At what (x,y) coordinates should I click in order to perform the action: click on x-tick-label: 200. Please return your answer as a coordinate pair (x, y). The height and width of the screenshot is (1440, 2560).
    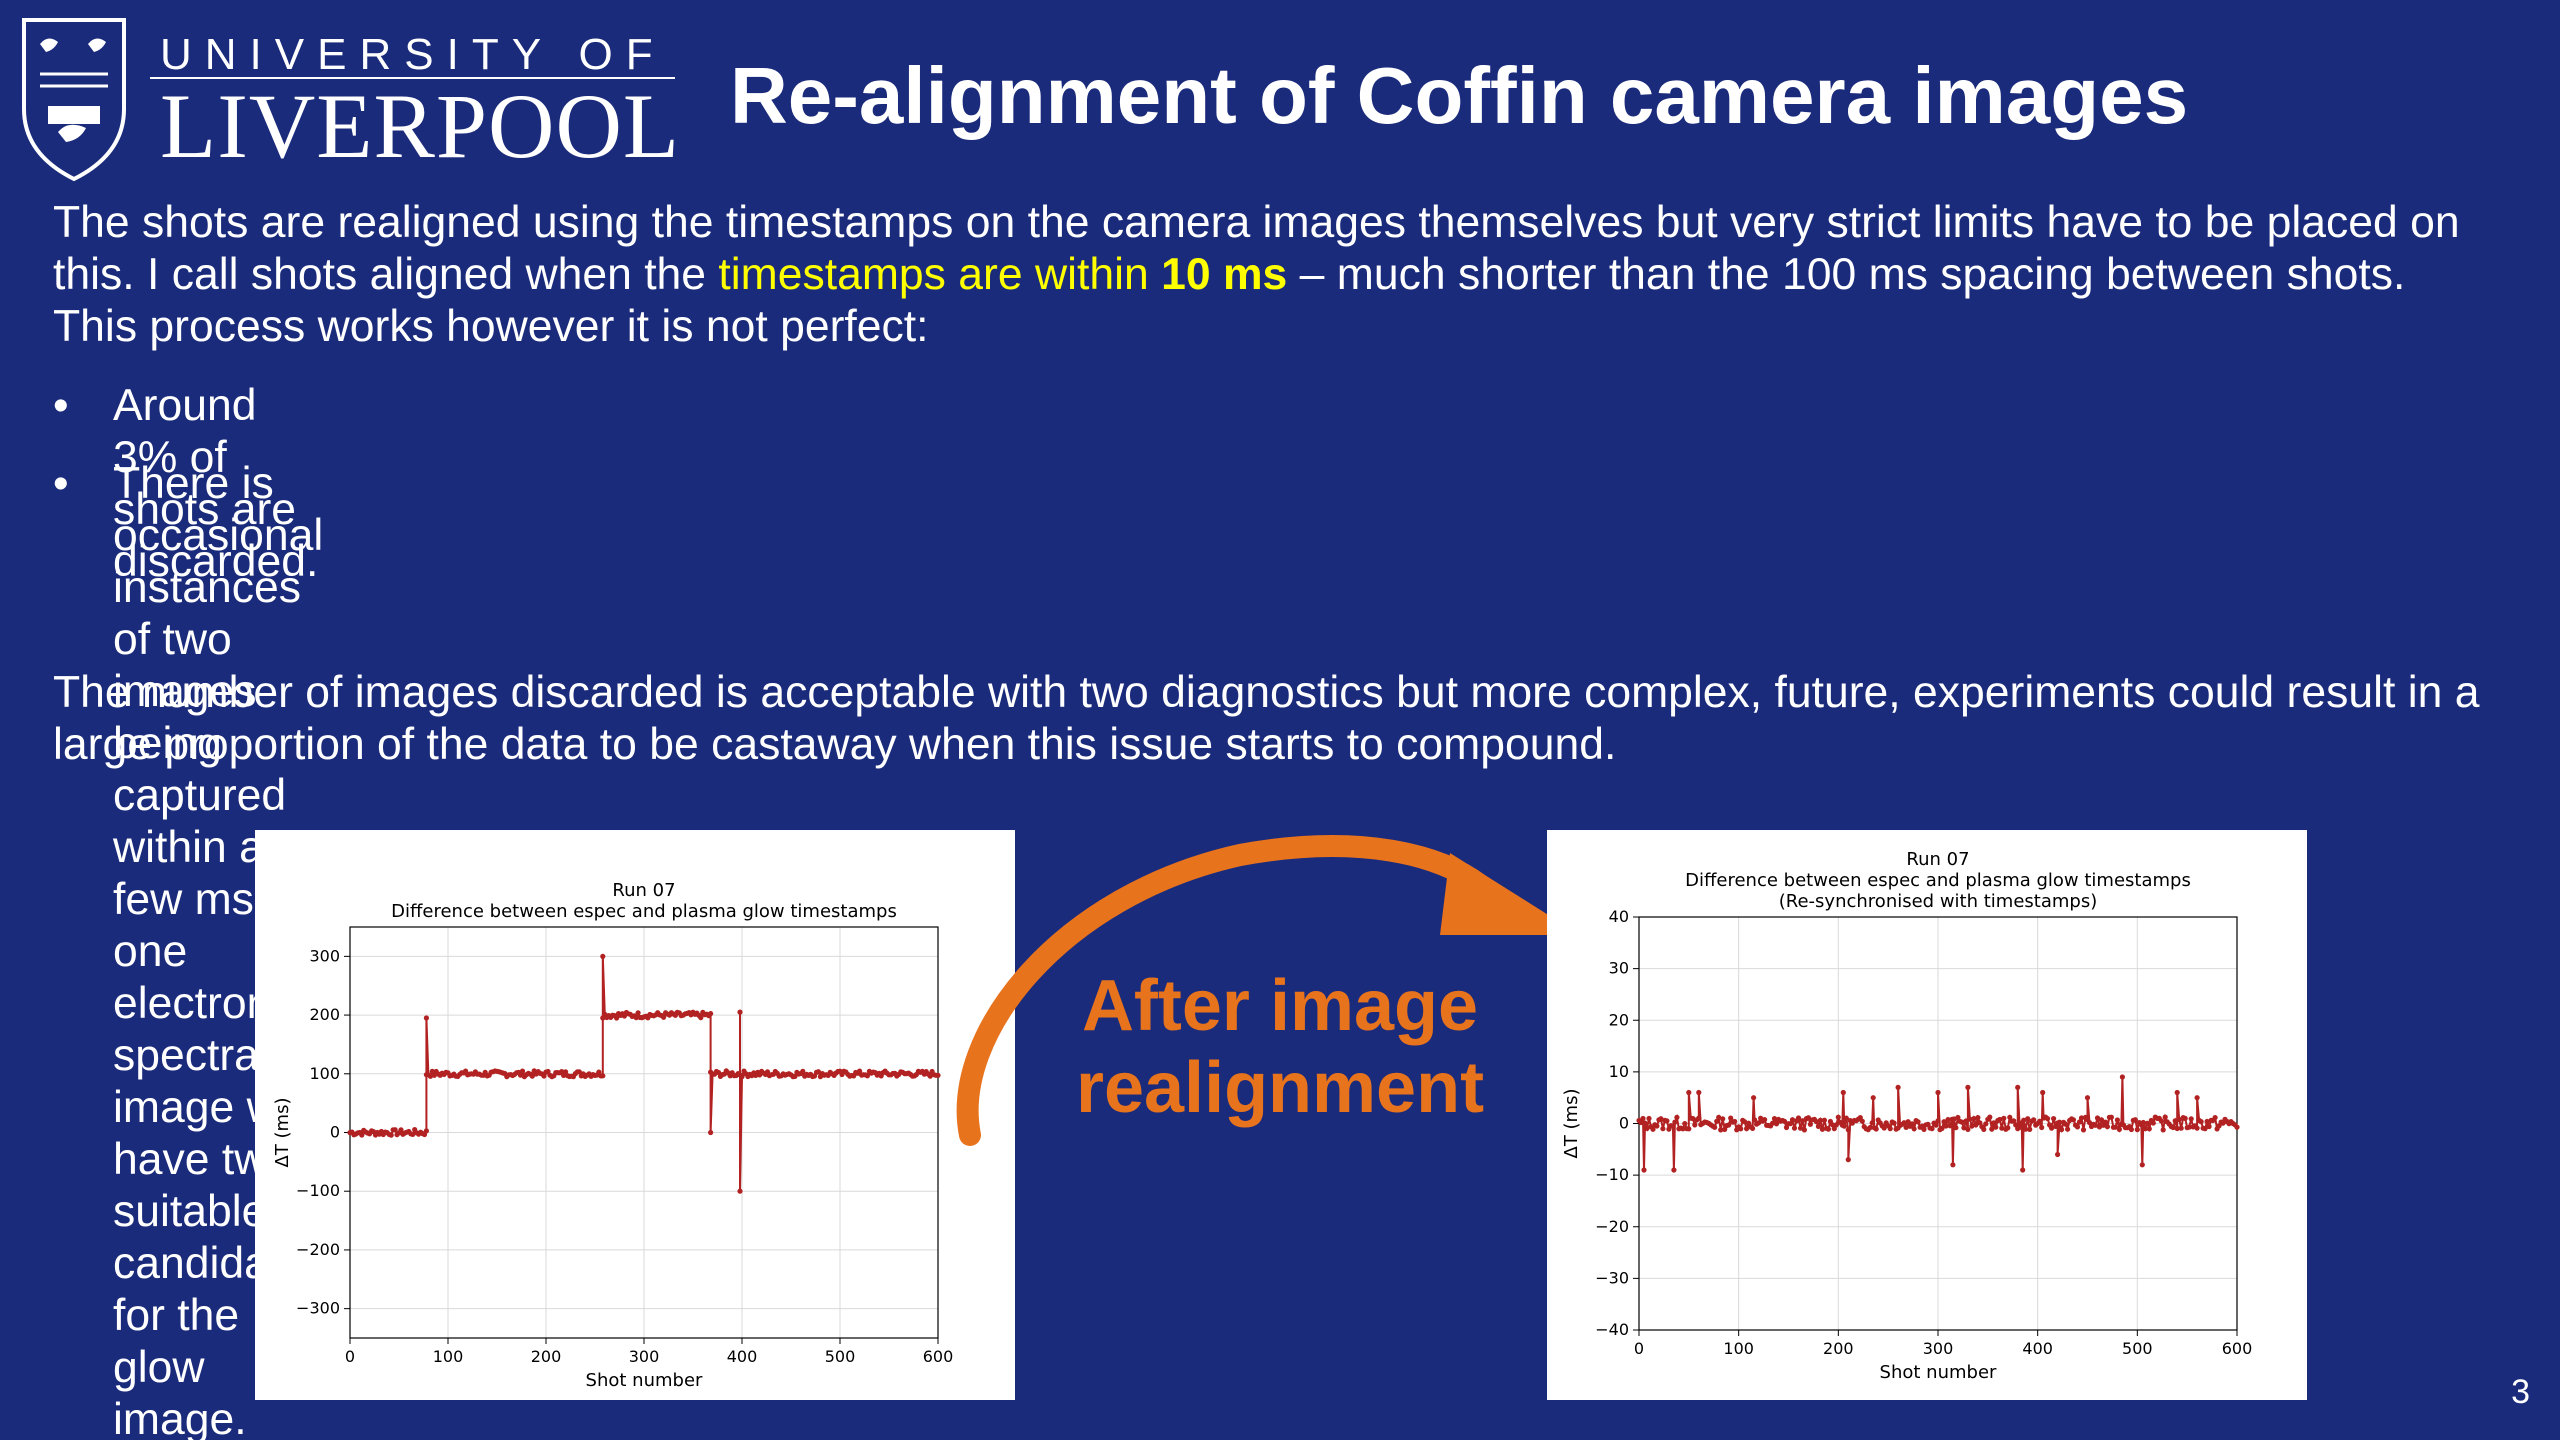
    Looking at the image, I should click on (546, 1356).